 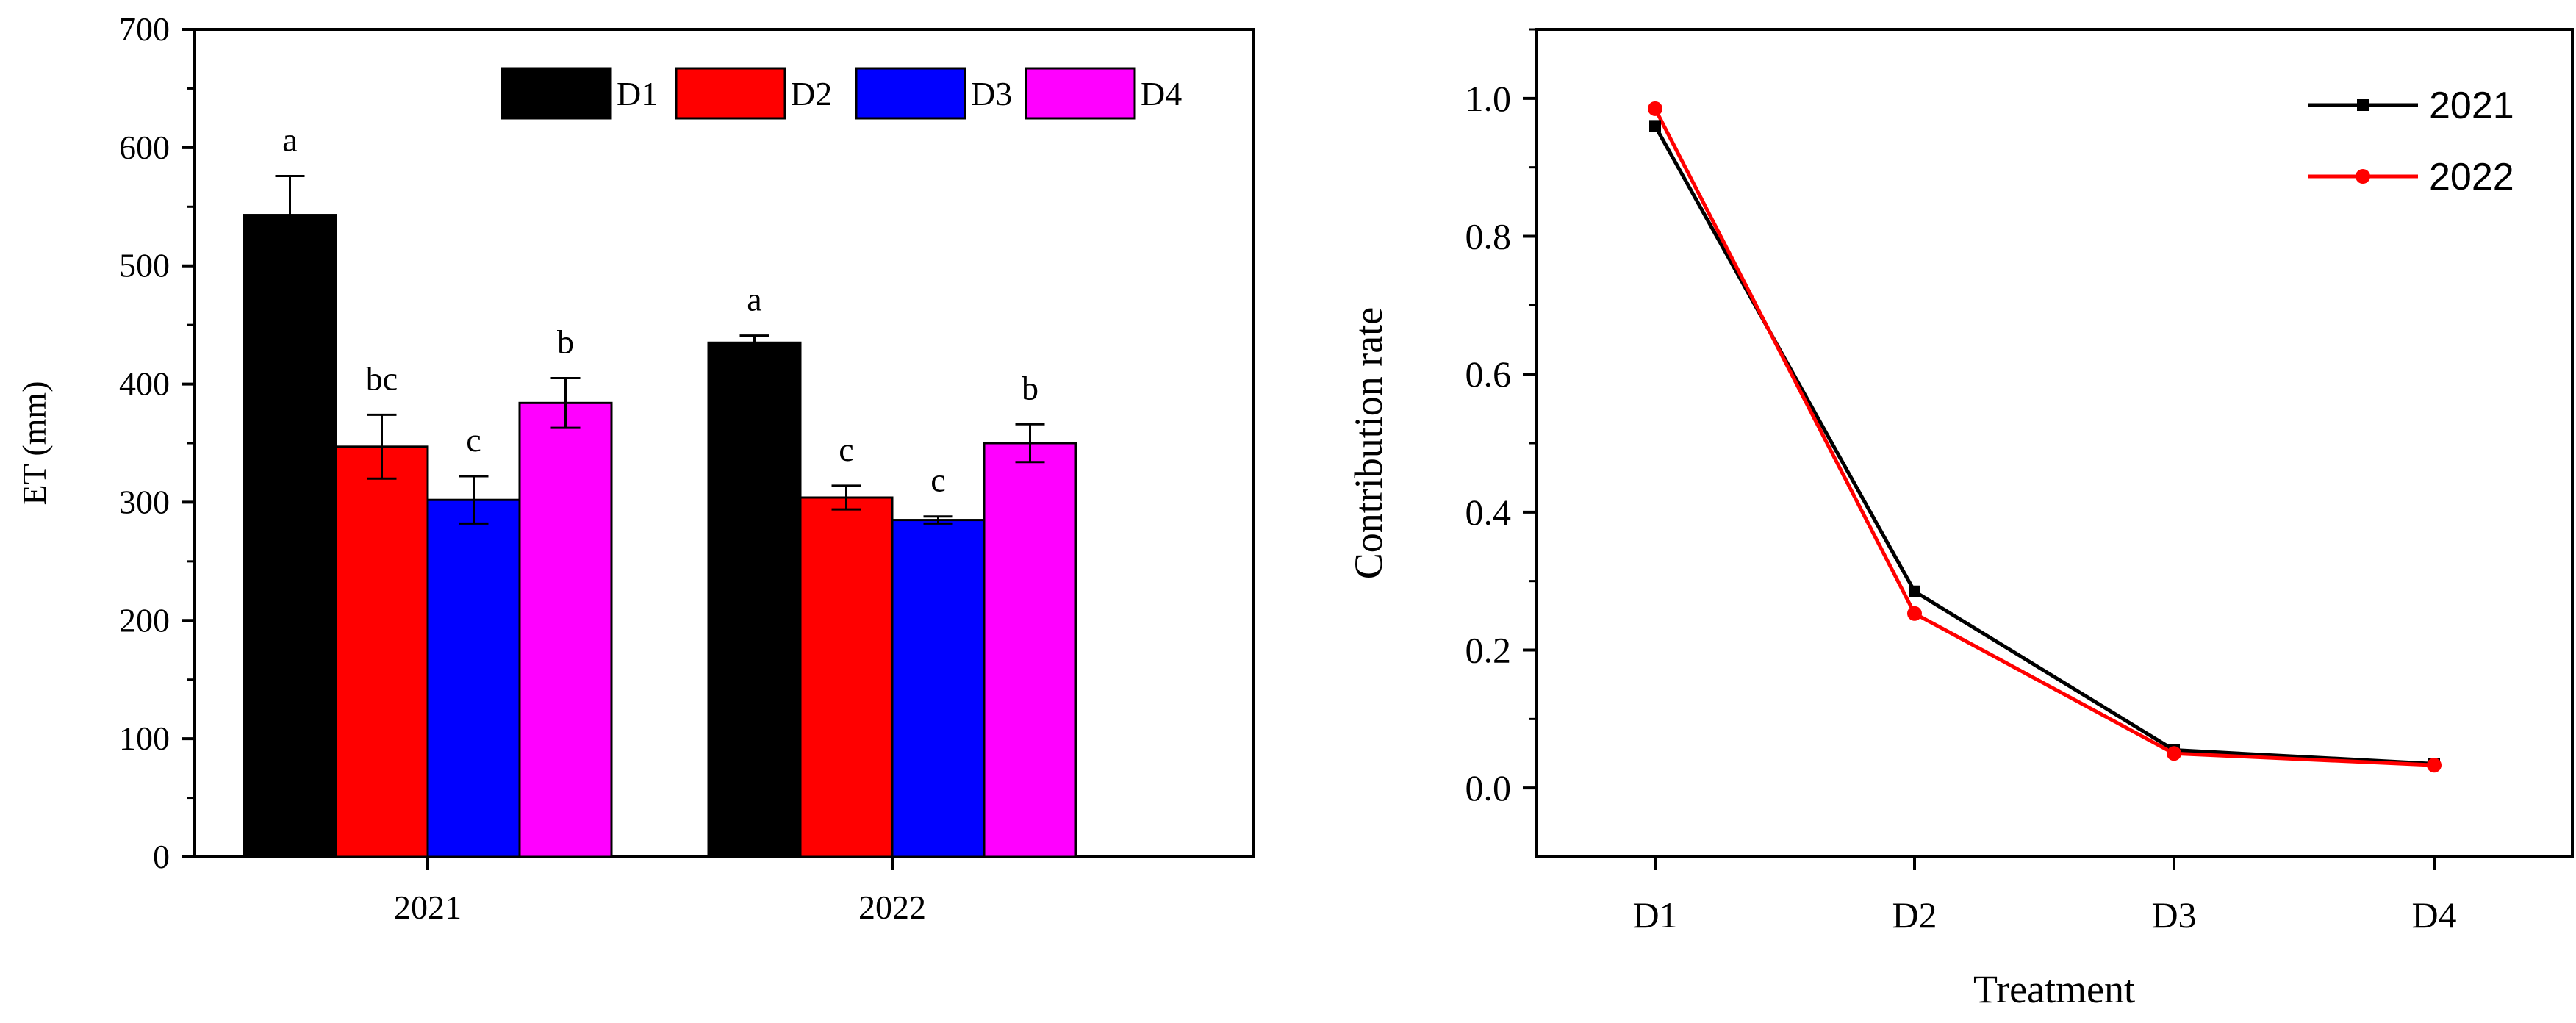 I want to click on bar-d3-2022, so click(x=938, y=688).